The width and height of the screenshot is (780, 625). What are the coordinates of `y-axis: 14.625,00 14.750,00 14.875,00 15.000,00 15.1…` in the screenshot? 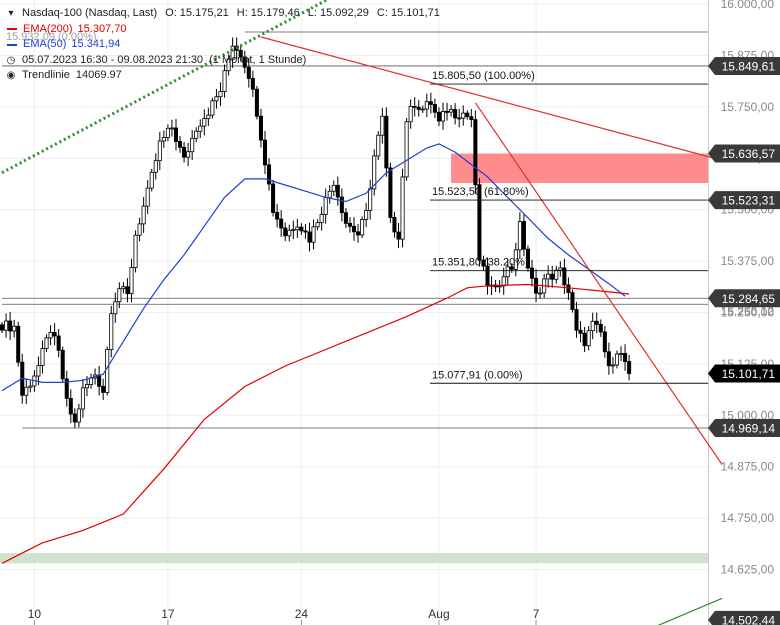 It's located at (748, 288).